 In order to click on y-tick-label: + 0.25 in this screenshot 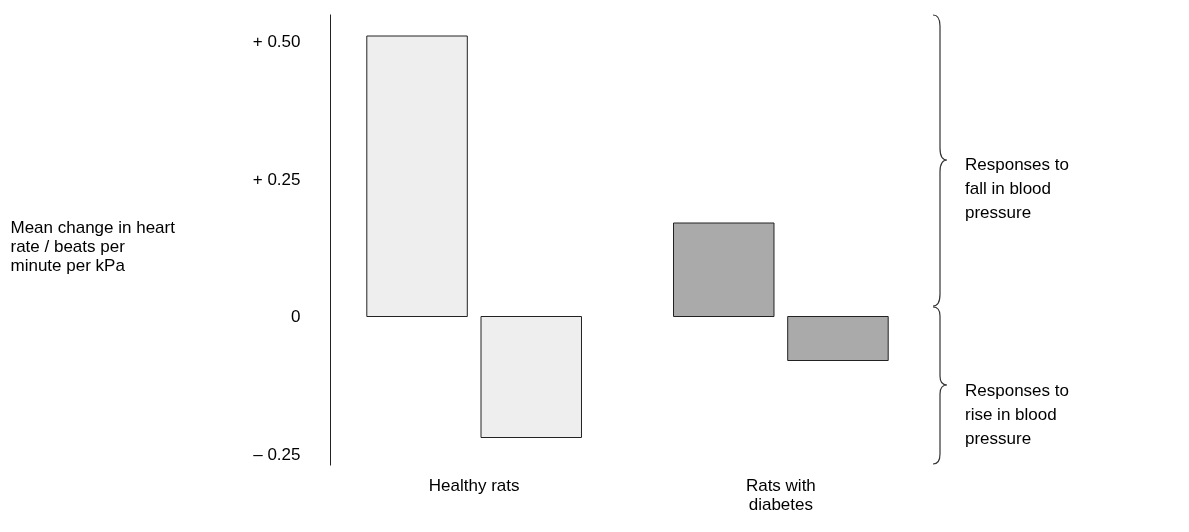, I will do `click(276, 179)`.